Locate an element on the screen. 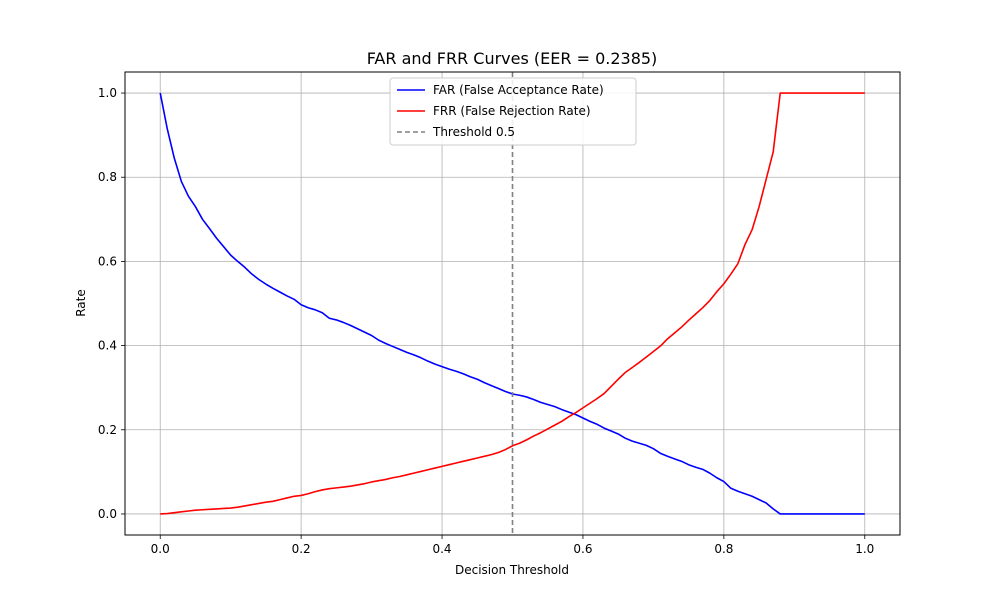 The height and width of the screenshot is (600, 1000). x-tick-label: 0.8 is located at coordinates (723, 549).